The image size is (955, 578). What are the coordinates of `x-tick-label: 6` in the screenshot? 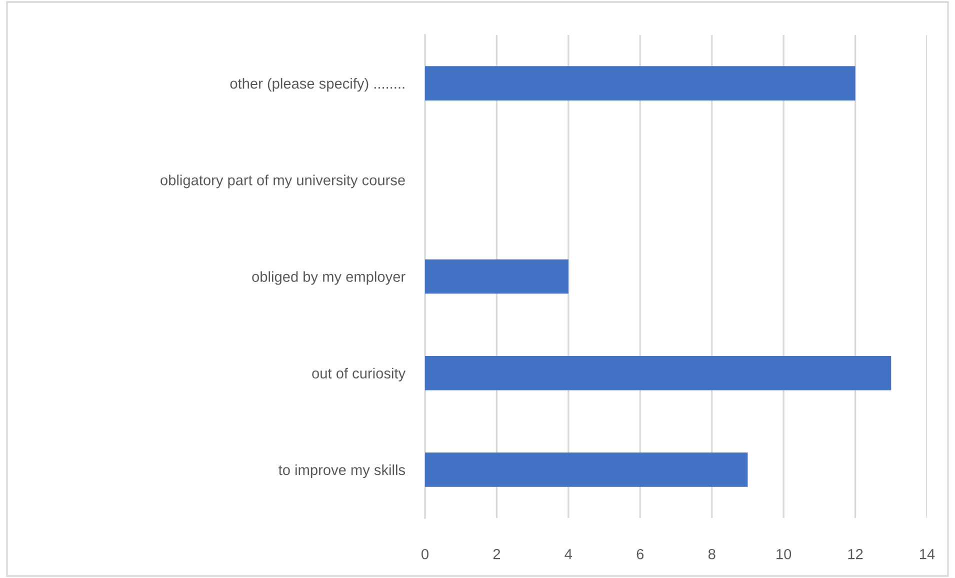 It's located at (640, 554).